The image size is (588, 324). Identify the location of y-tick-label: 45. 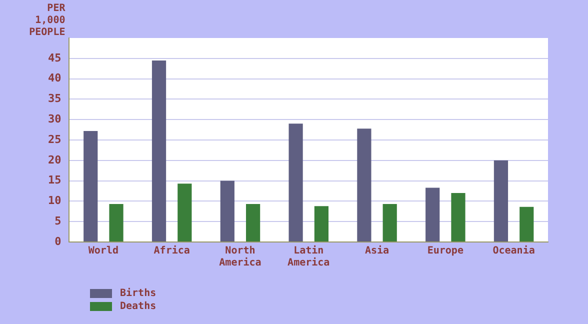
(55, 57).